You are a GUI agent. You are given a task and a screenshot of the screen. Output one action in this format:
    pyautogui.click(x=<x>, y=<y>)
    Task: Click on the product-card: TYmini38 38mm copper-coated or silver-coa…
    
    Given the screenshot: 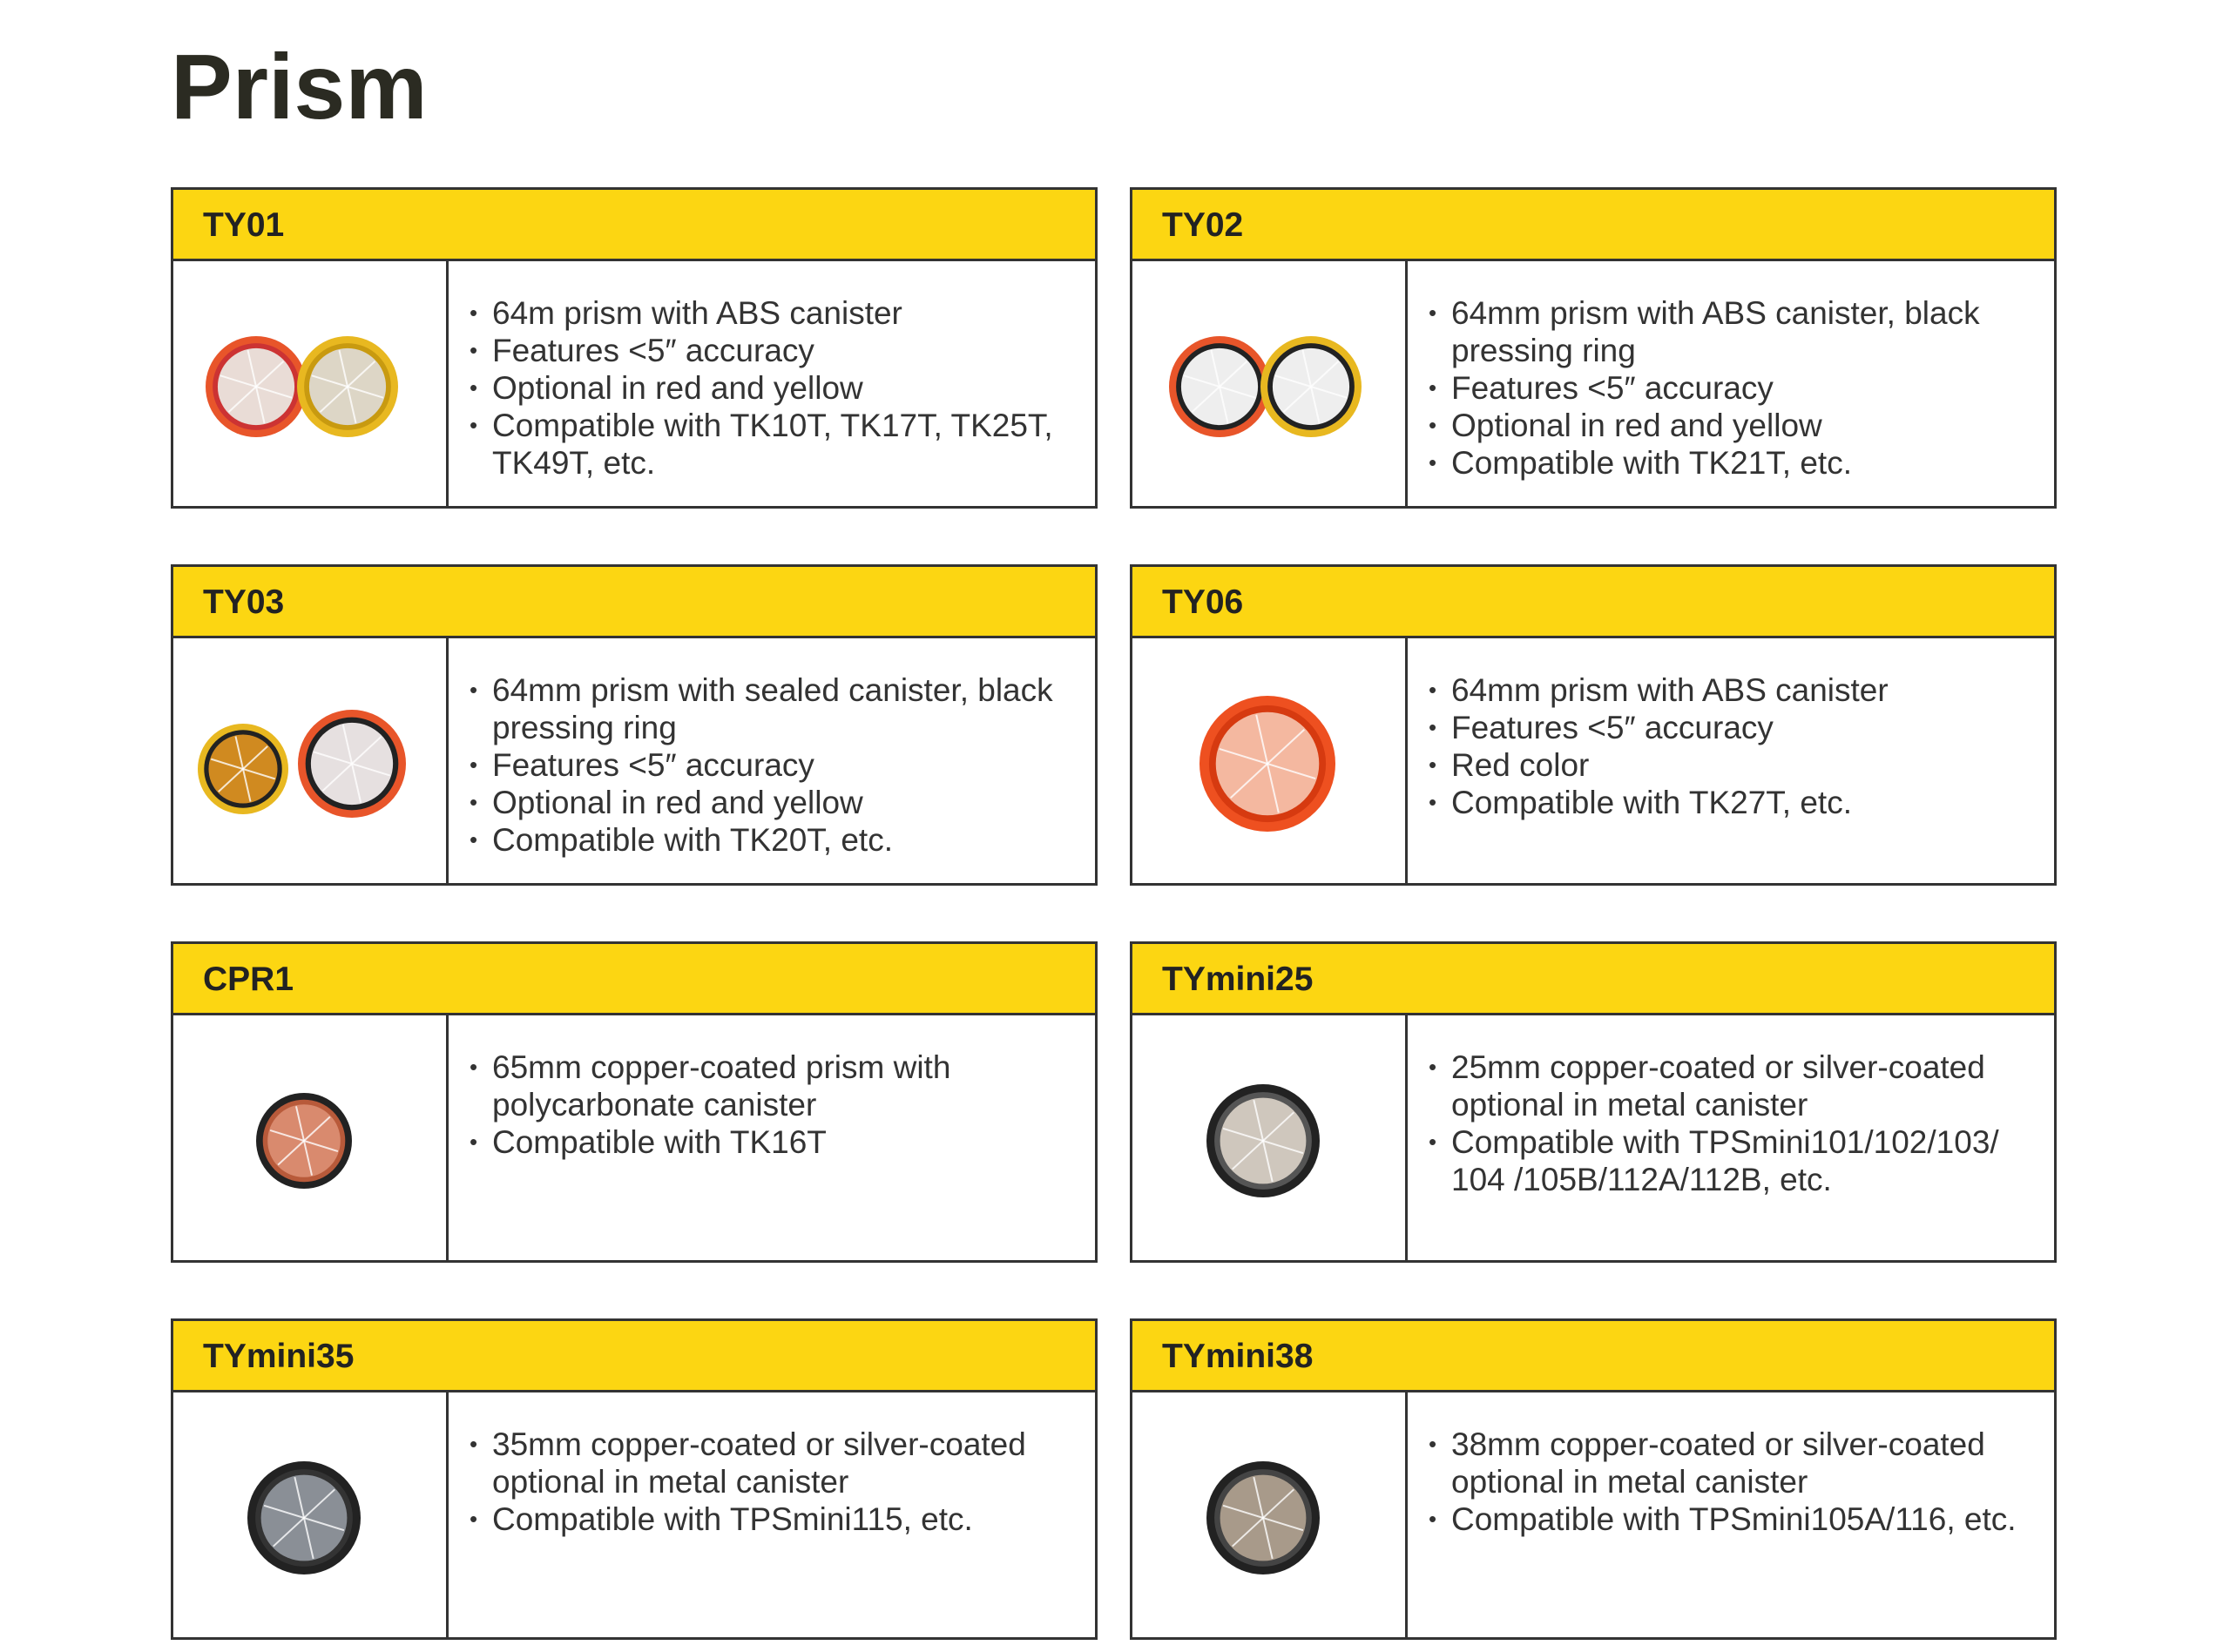 What is the action you would take?
    pyautogui.click(x=1593, y=1479)
    